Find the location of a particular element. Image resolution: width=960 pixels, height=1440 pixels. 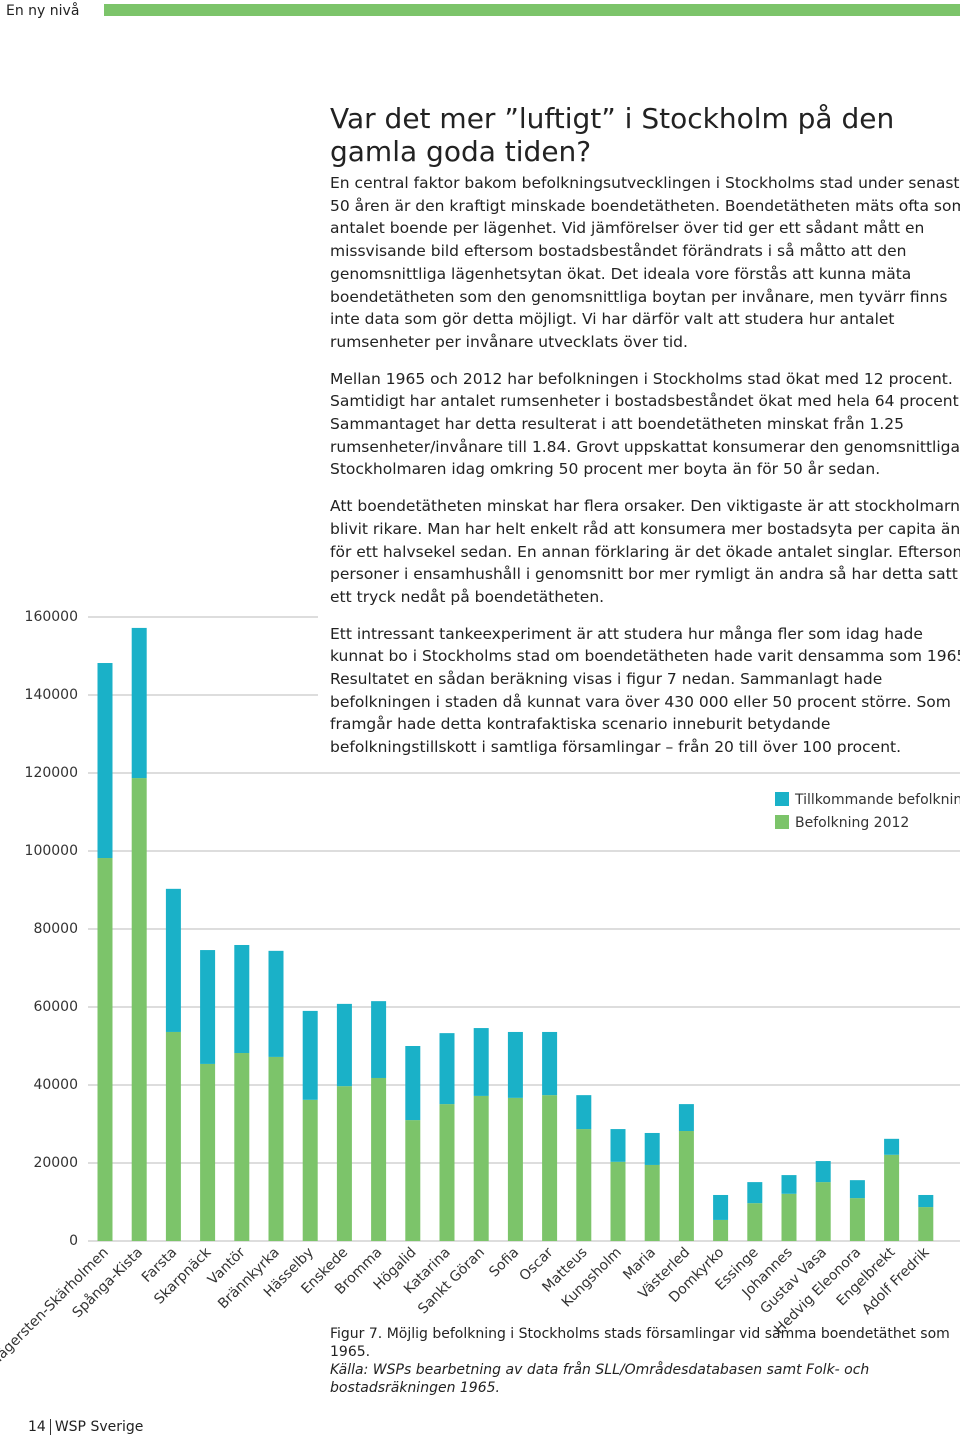

footer: 14 WSP Sverige is located at coordinates (85, 1427).